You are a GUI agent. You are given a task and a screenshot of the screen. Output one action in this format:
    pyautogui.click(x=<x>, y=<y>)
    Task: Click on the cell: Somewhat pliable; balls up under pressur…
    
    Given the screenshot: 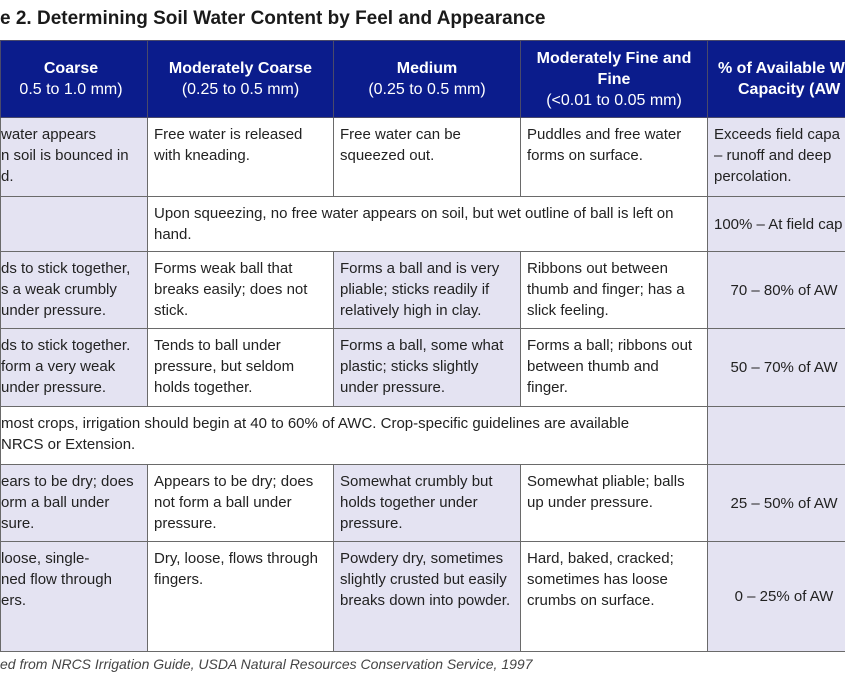 What is the action you would take?
    pyautogui.click(x=614, y=503)
    